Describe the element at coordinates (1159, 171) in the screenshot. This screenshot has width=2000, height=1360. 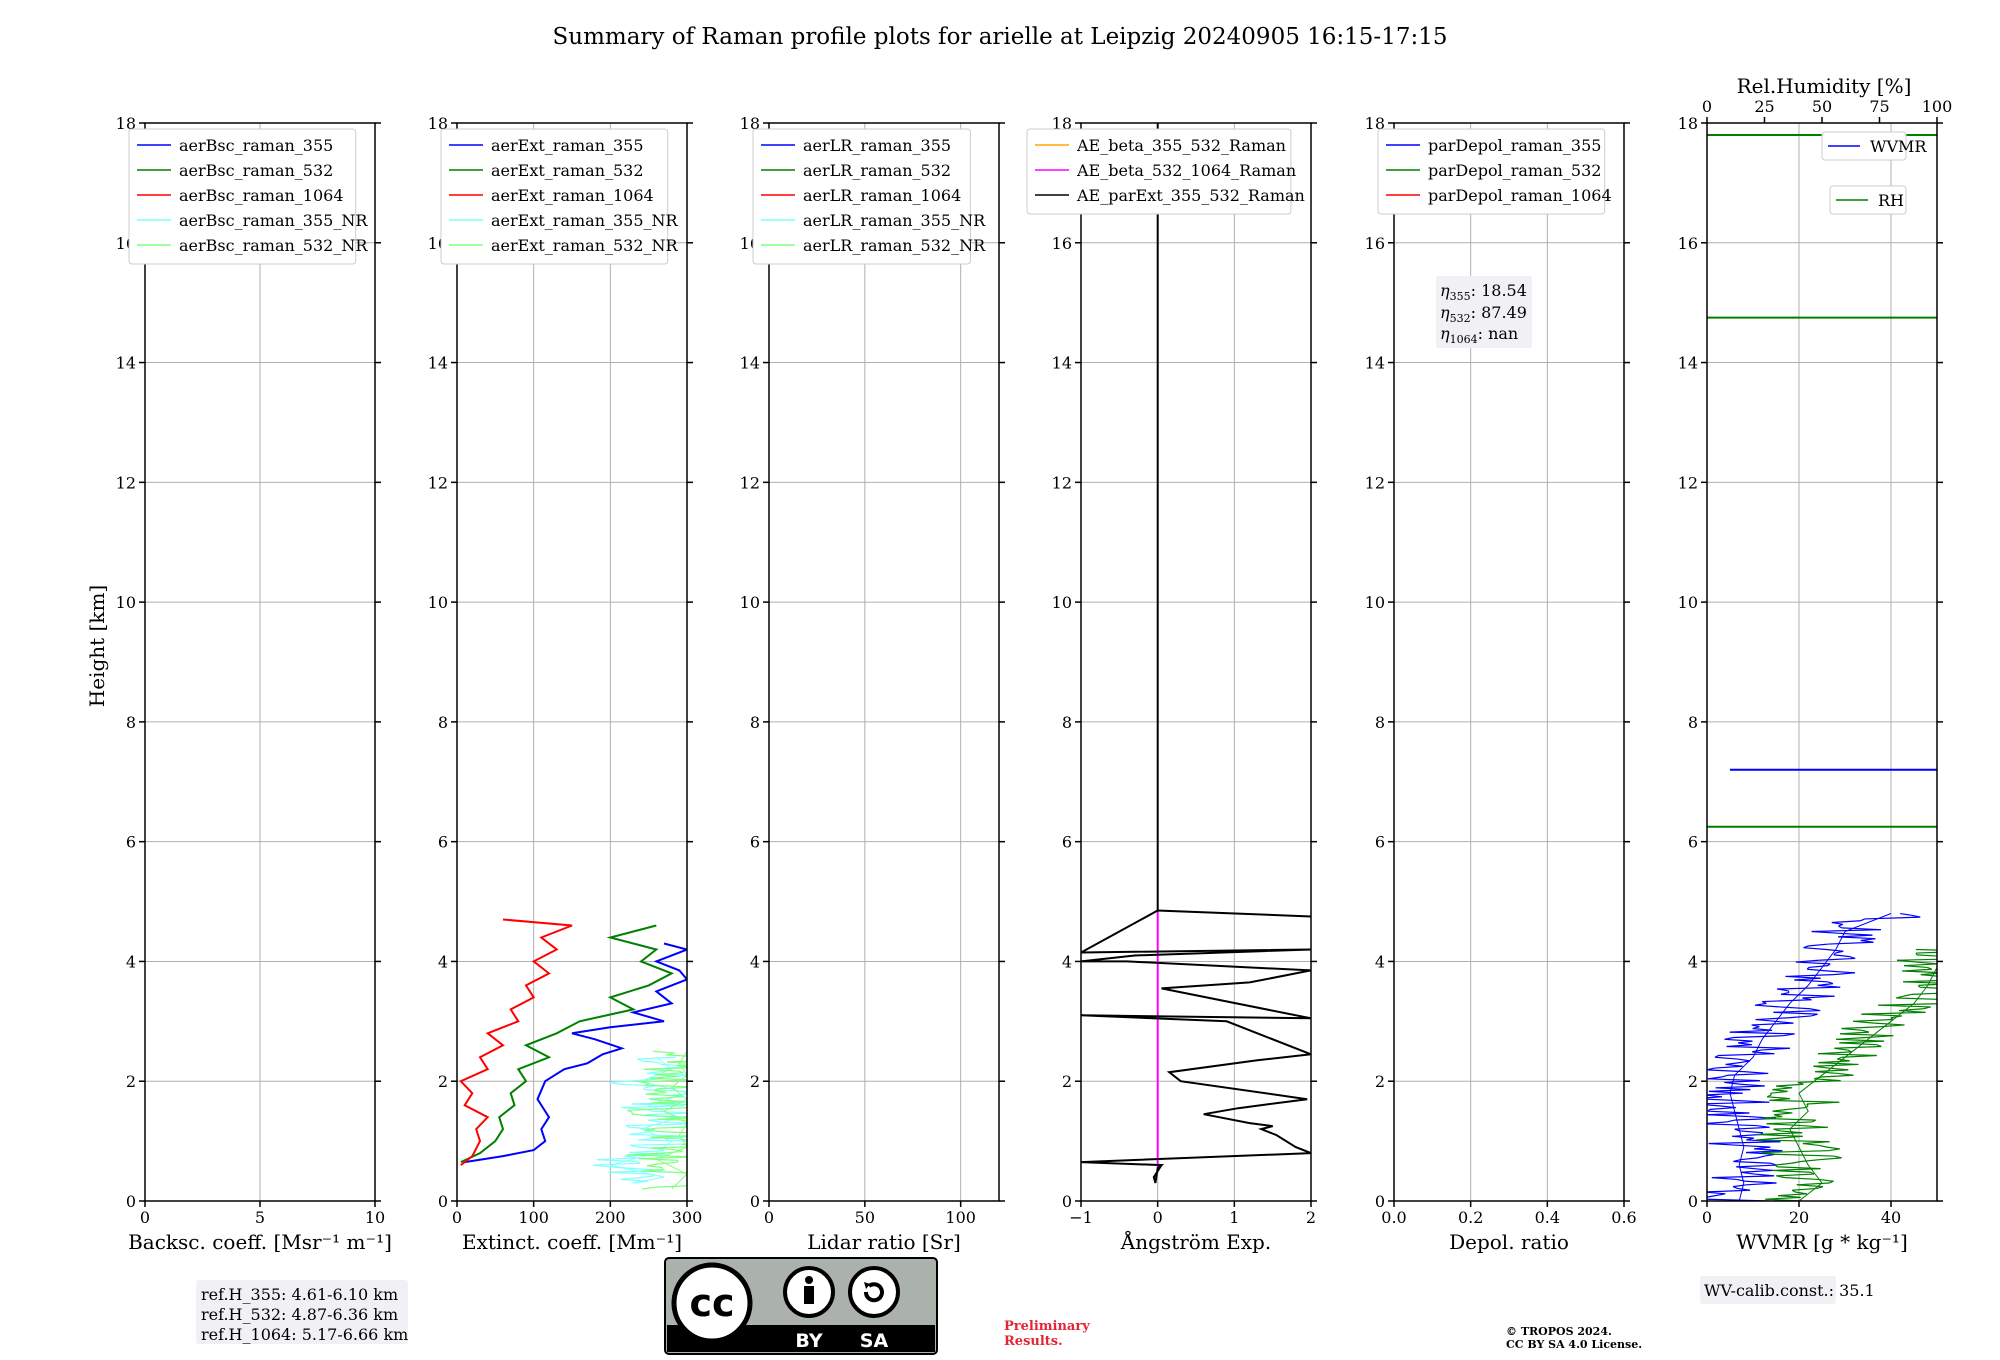
I see `ae-legend-box` at that location.